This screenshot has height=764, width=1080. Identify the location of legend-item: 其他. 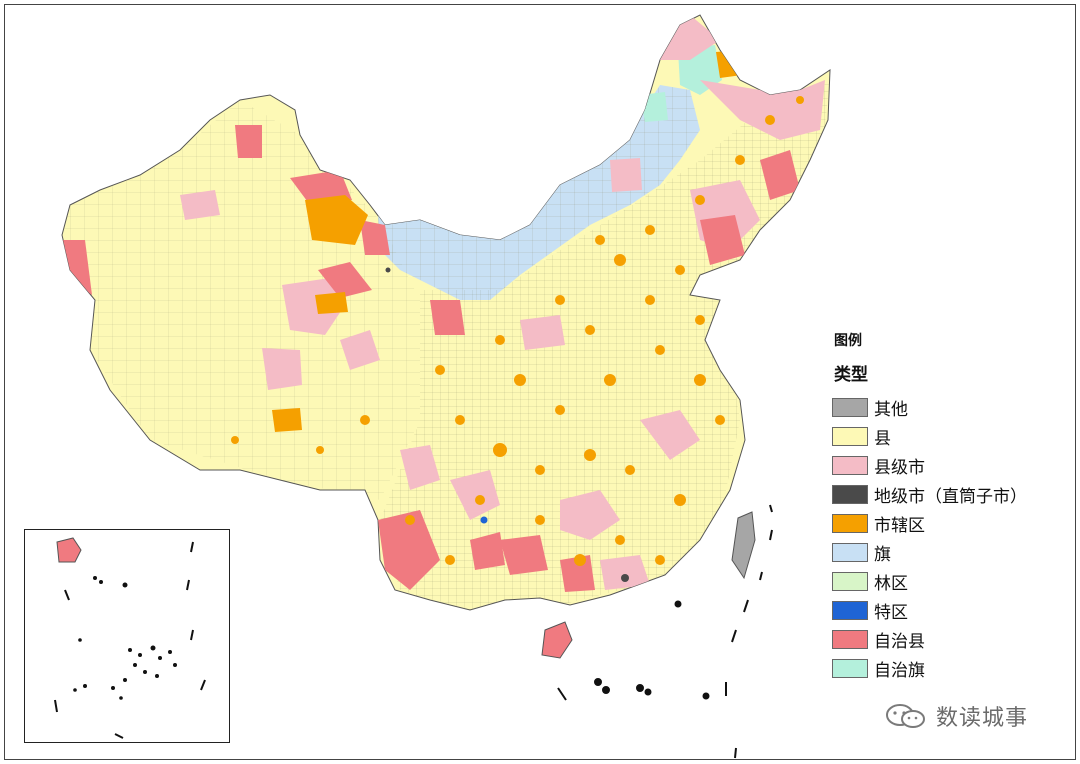
(952, 407).